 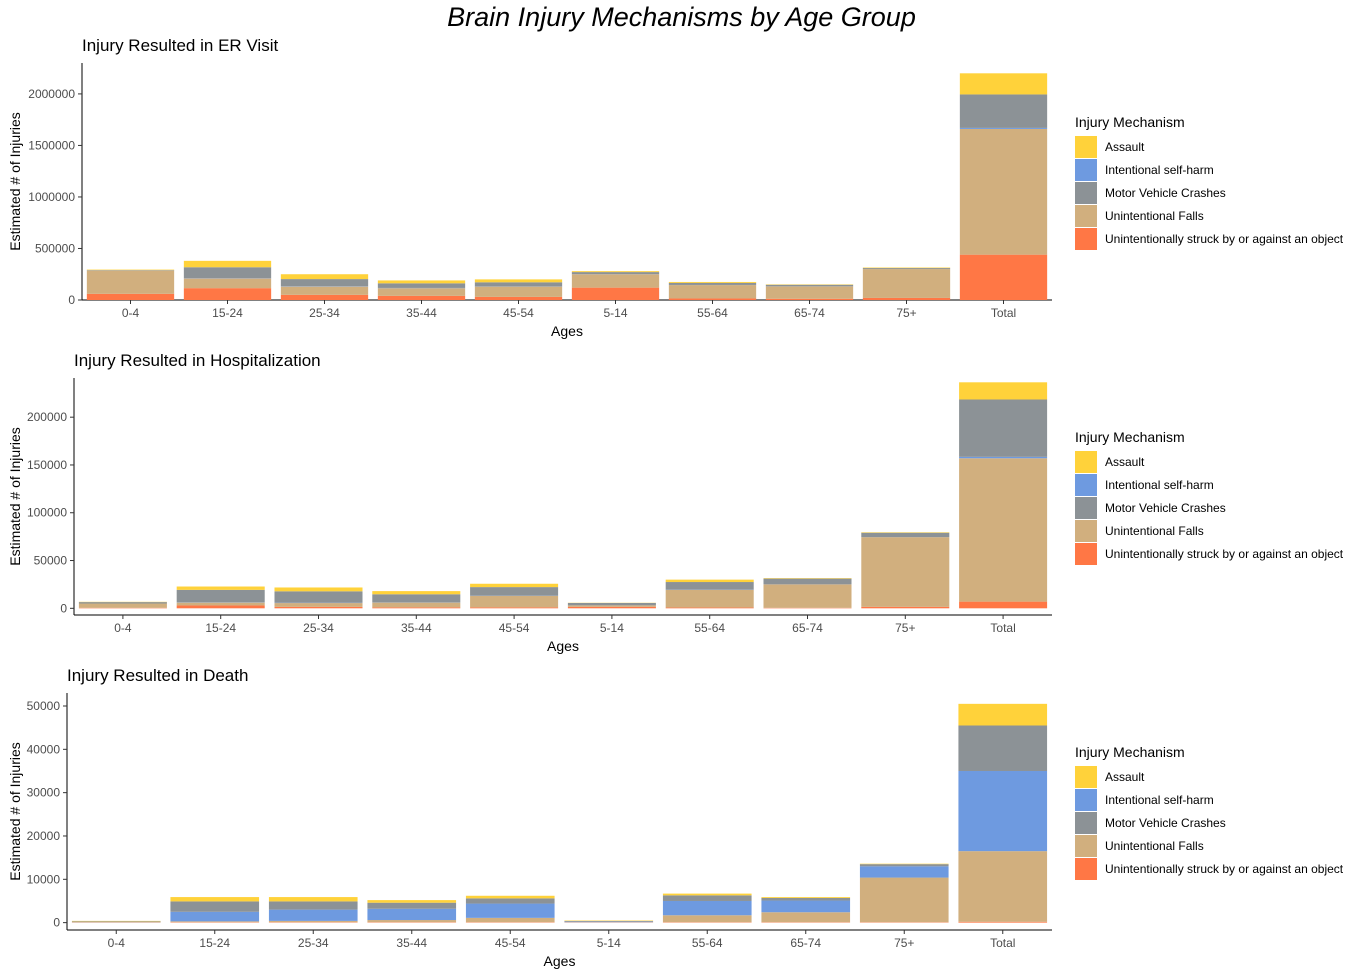 What do you see at coordinates (615, 313) in the screenshot?
I see `x-tick-label: 5-14` at bounding box center [615, 313].